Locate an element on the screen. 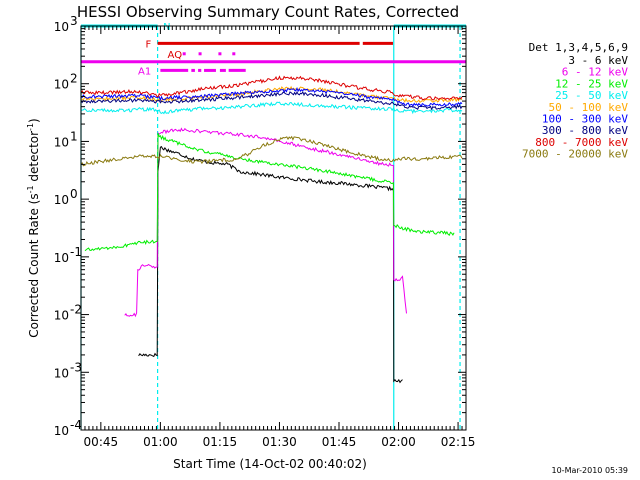 Image resolution: width=640 pixels, height=480 pixels. x-tick-label-2: 01:15 is located at coordinates (220, 442).